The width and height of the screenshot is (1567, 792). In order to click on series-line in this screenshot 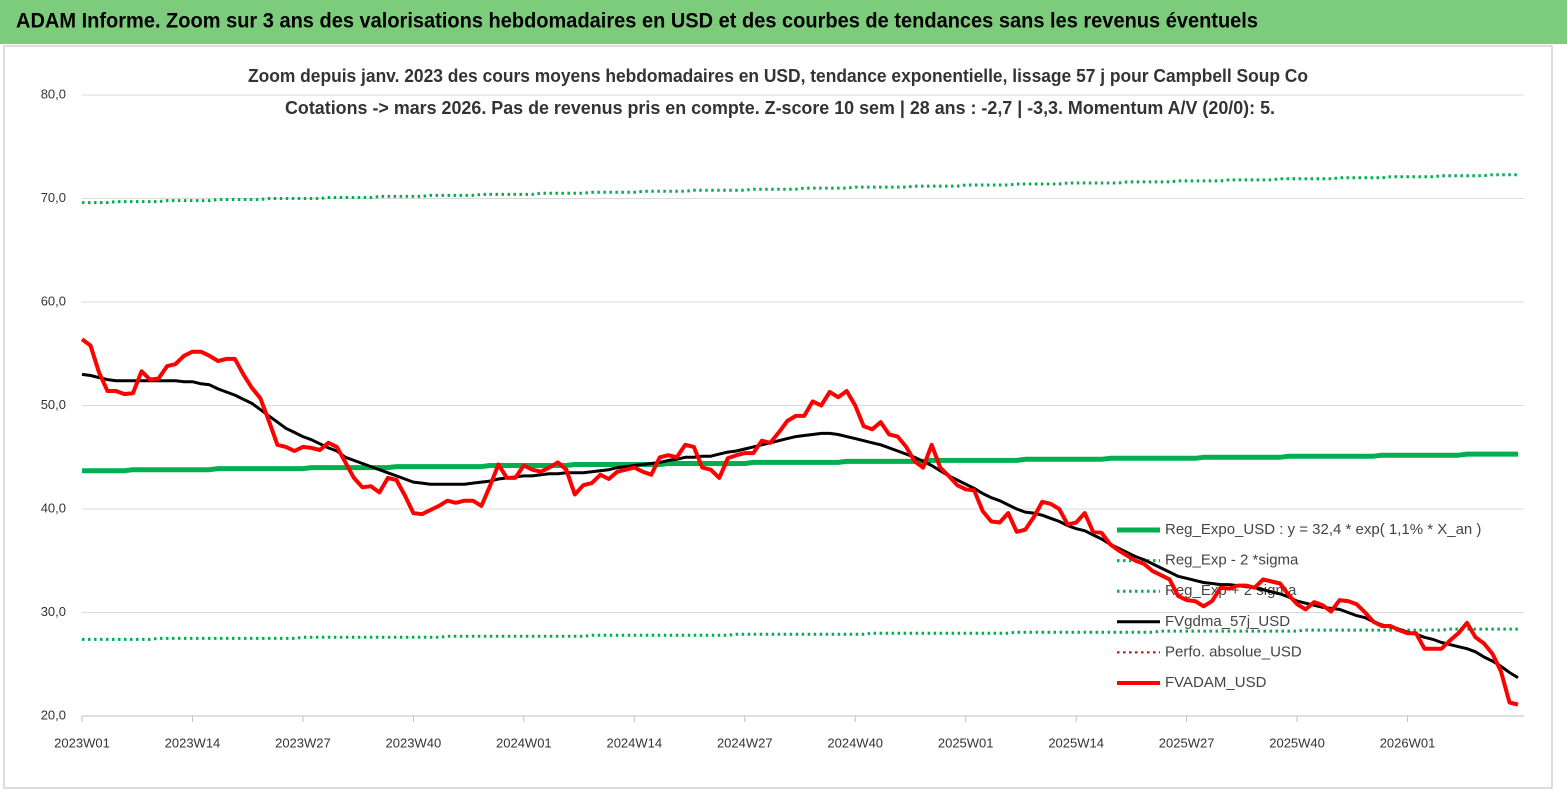, I will do `click(800, 462)`.